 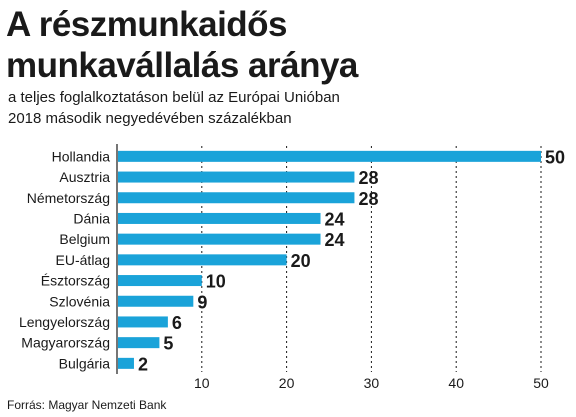 What do you see at coordinates (301, 261) in the screenshot?
I see `data-label: 20` at bounding box center [301, 261].